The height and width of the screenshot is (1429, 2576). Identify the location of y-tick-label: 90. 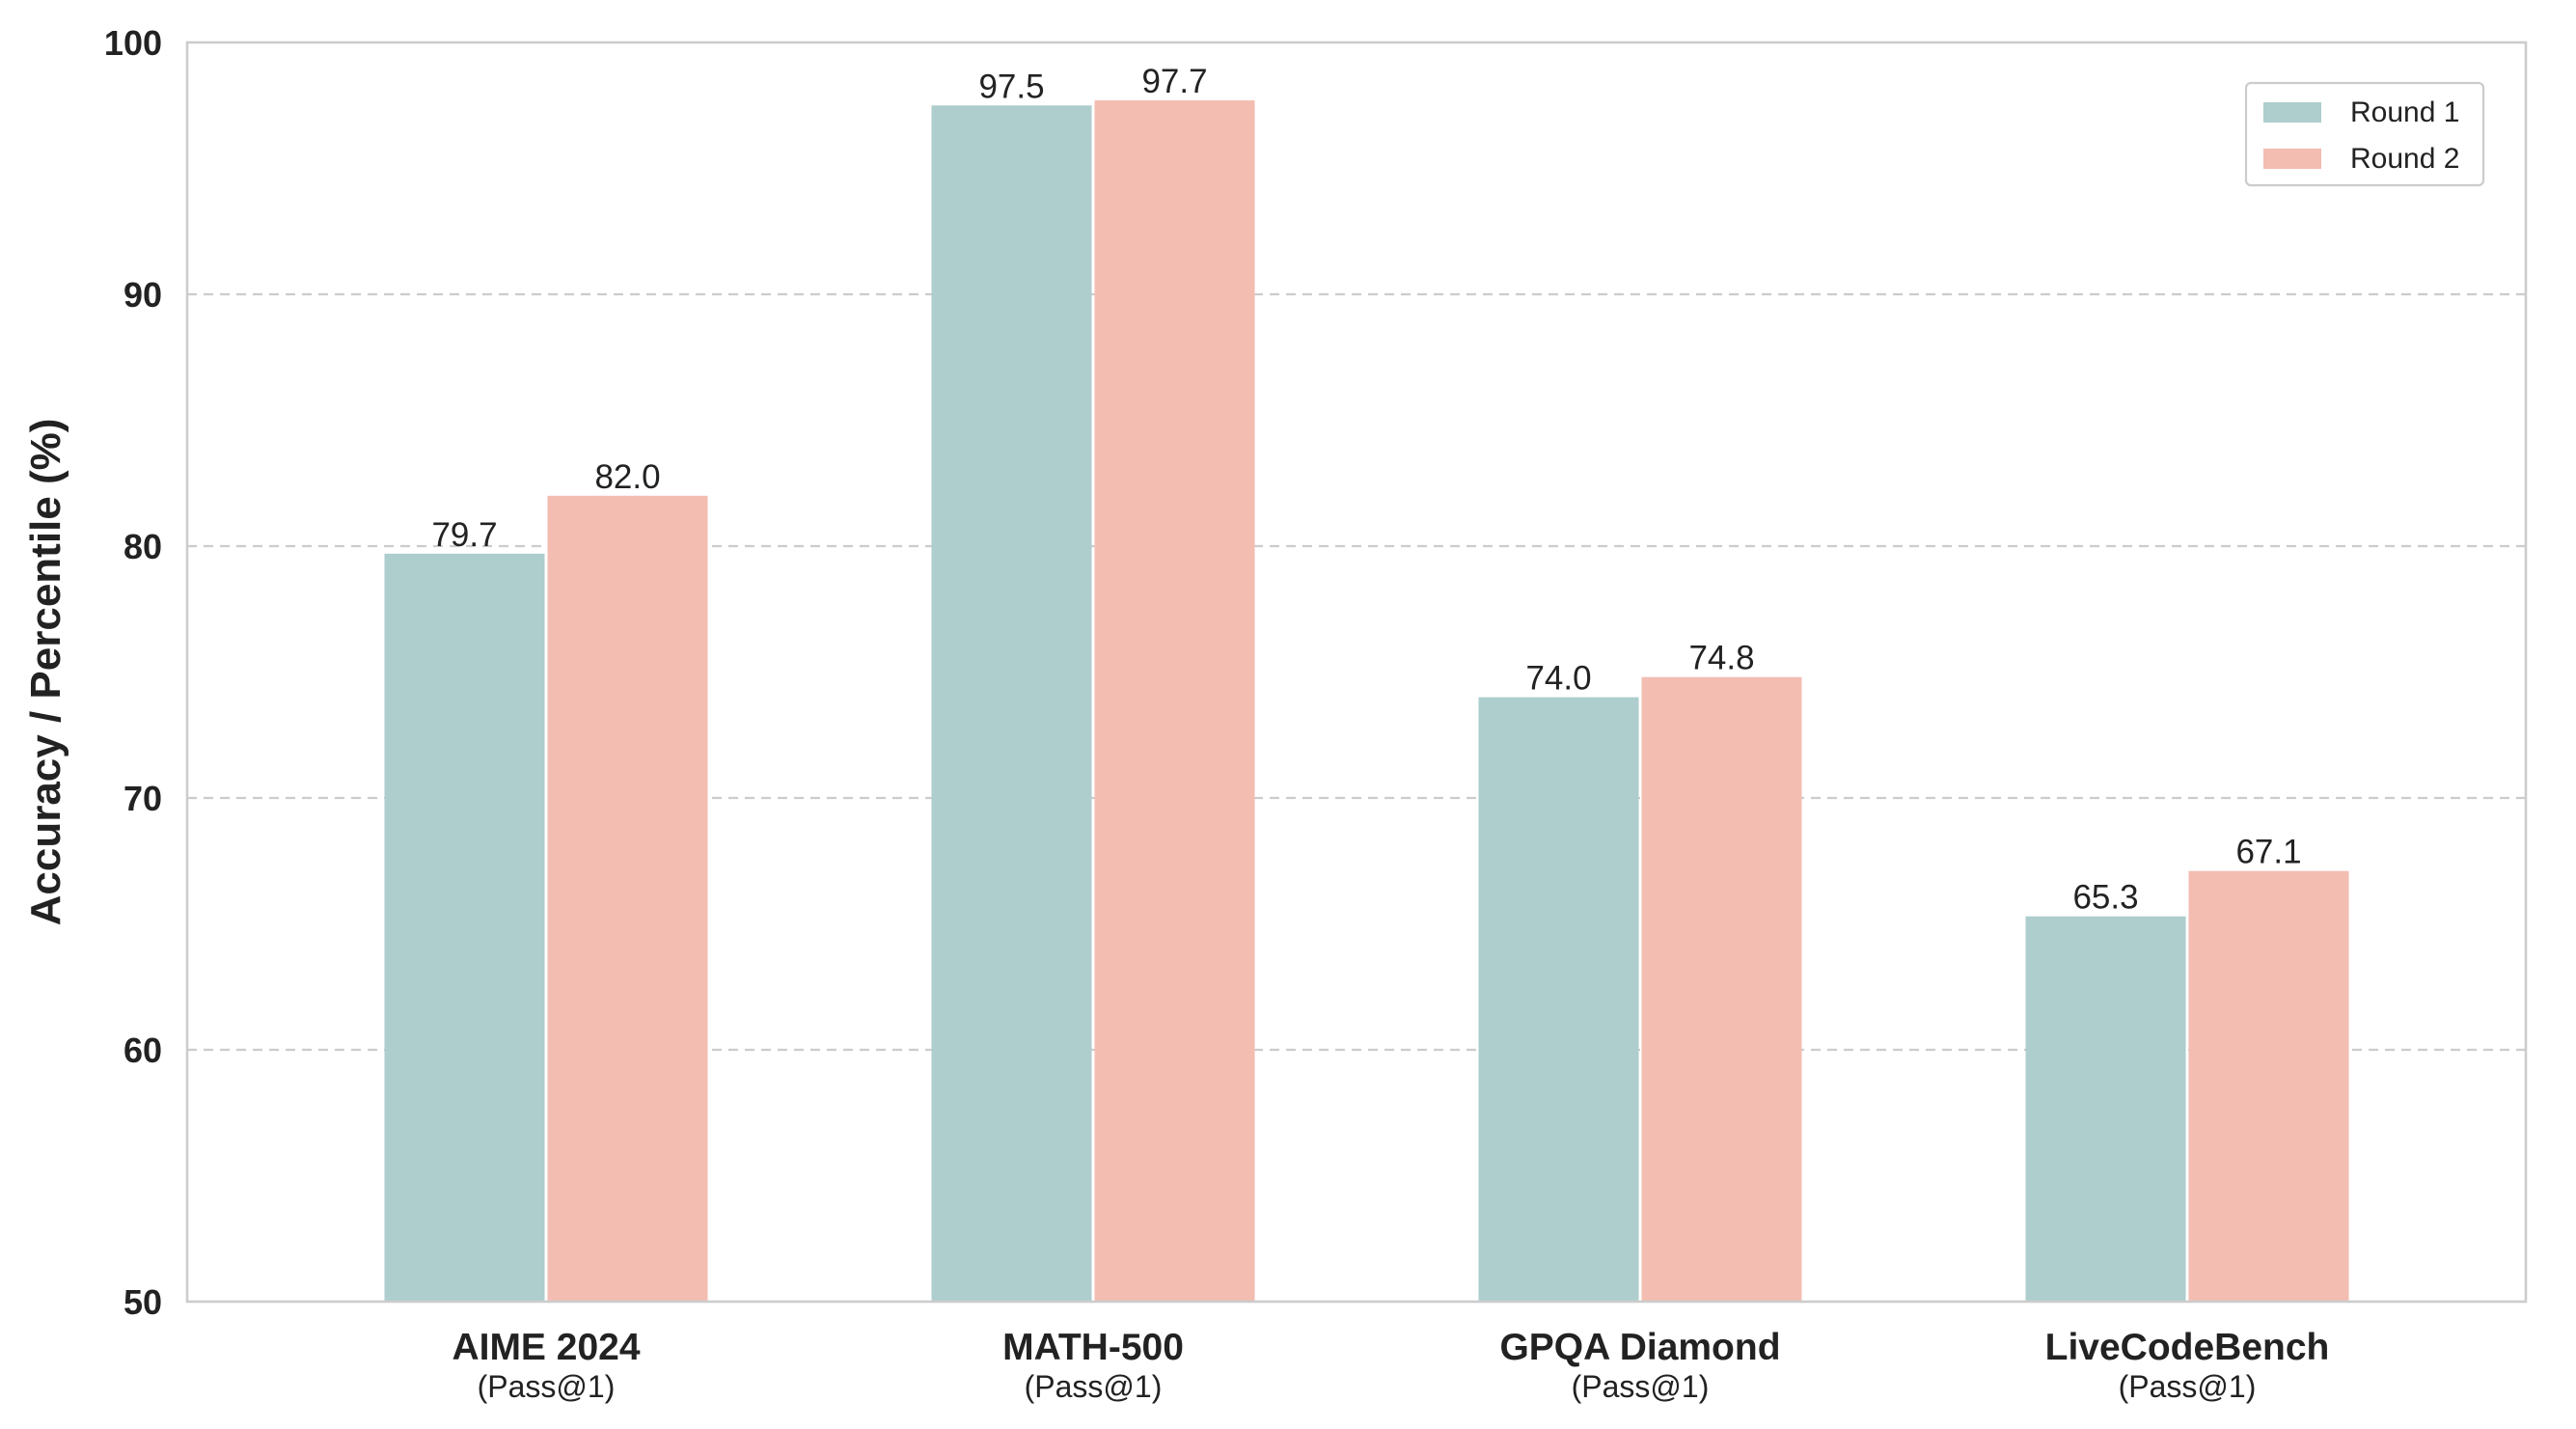
(142, 295).